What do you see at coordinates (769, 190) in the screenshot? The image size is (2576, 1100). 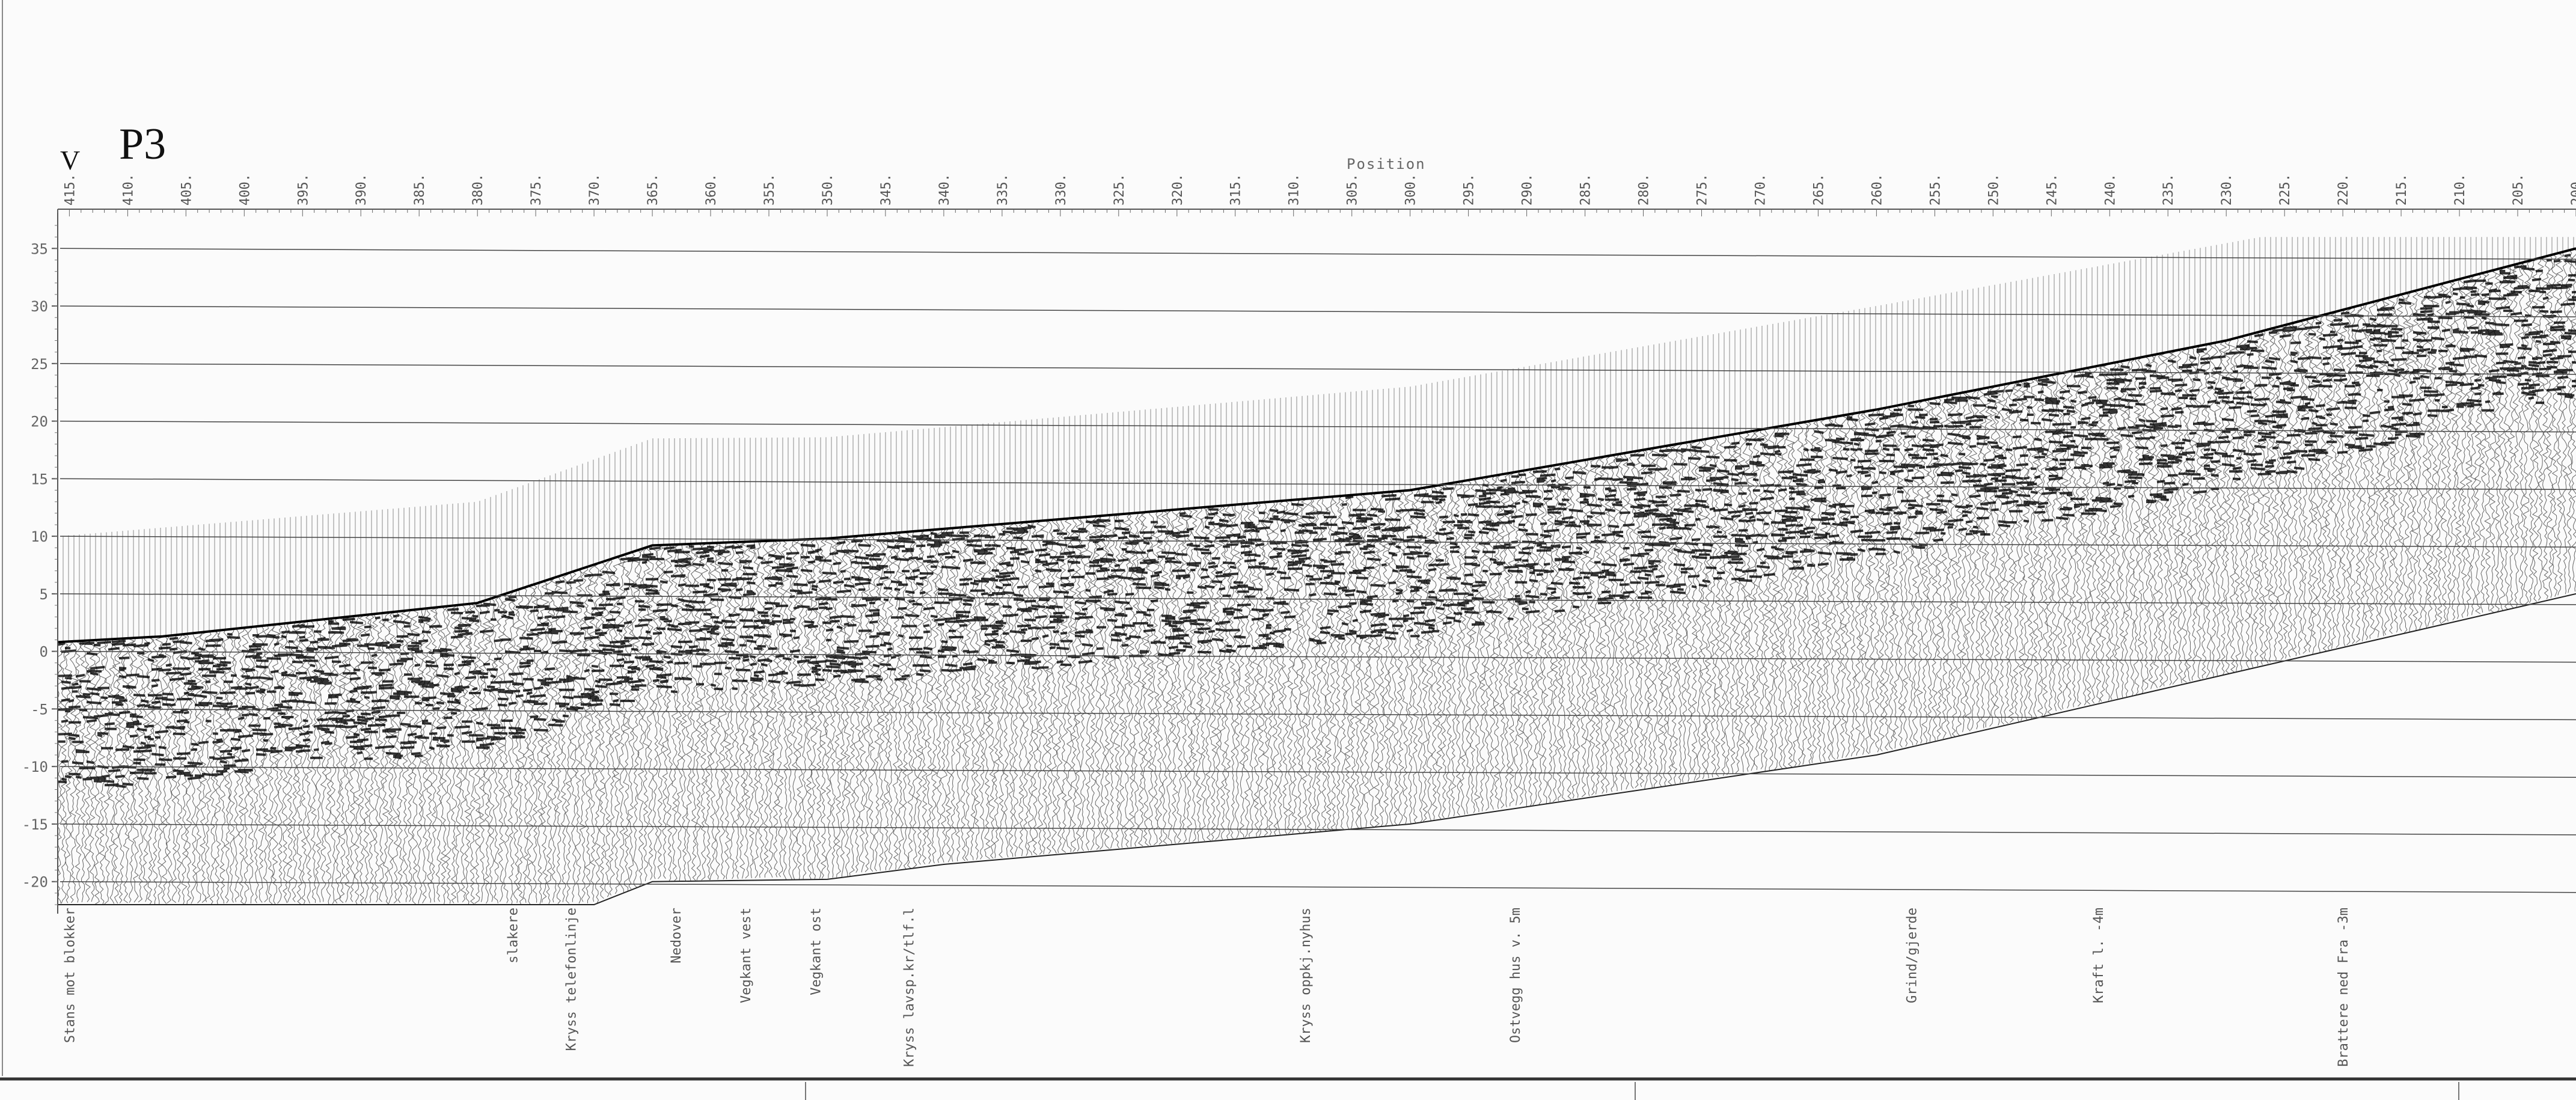 I see `x-tick-label: 355.` at bounding box center [769, 190].